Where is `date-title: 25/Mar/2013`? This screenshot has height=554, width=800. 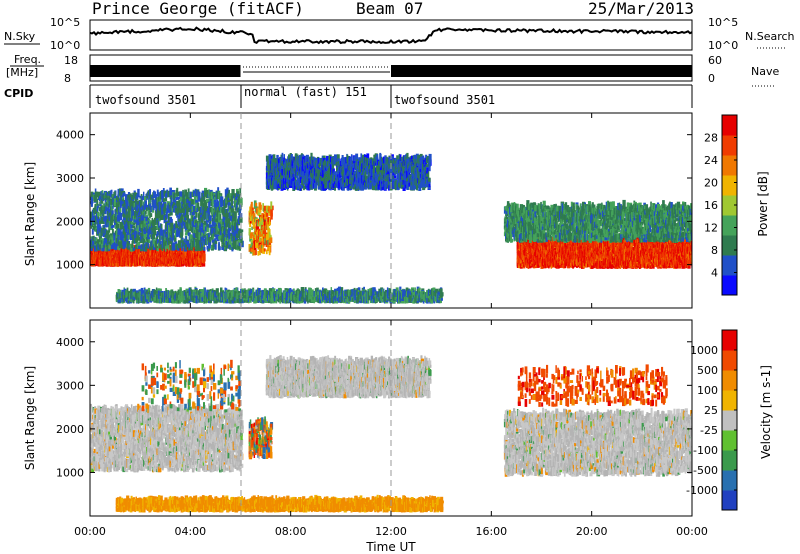 date-title: 25/Mar/2013 is located at coordinates (641, 9).